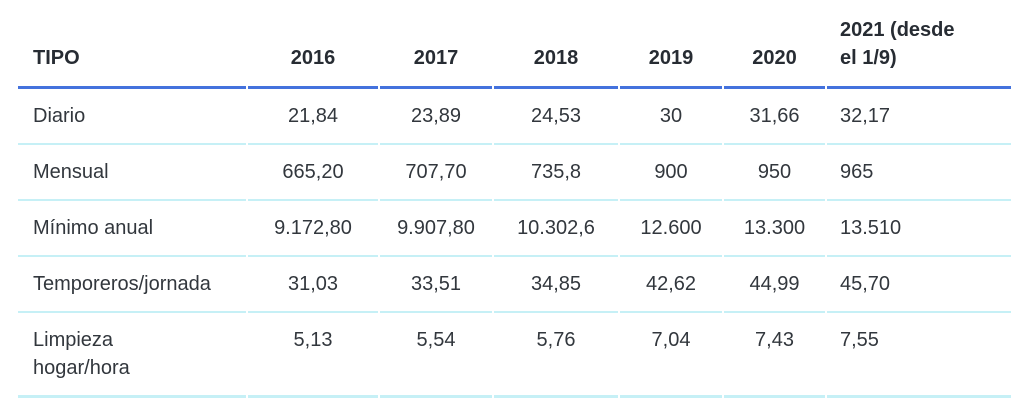 The width and height of the screenshot is (1024, 413). What do you see at coordinates (313, 229) in the screenshot?
I see `cell-minimo-2016: 9.172,80` at bounding box center [313, 229].